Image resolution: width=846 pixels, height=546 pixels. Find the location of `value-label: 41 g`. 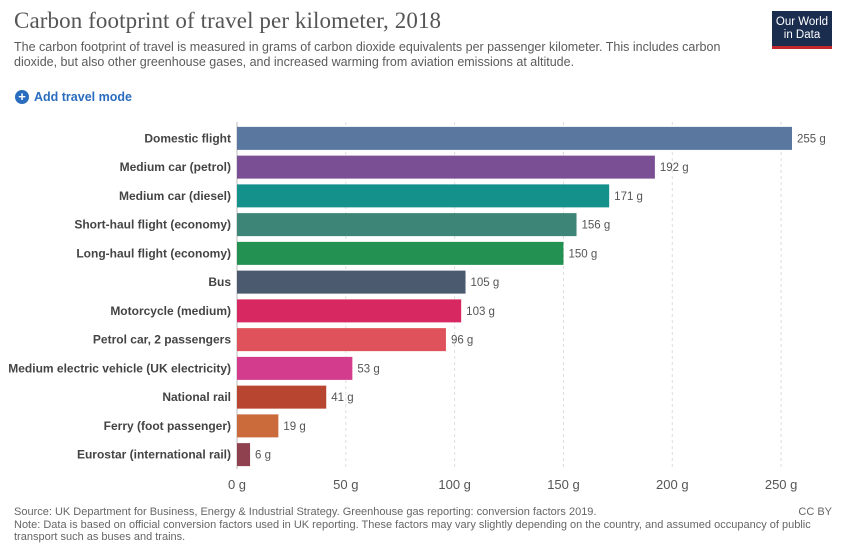

value-label: 41 g is located at coordinates (342, 398).